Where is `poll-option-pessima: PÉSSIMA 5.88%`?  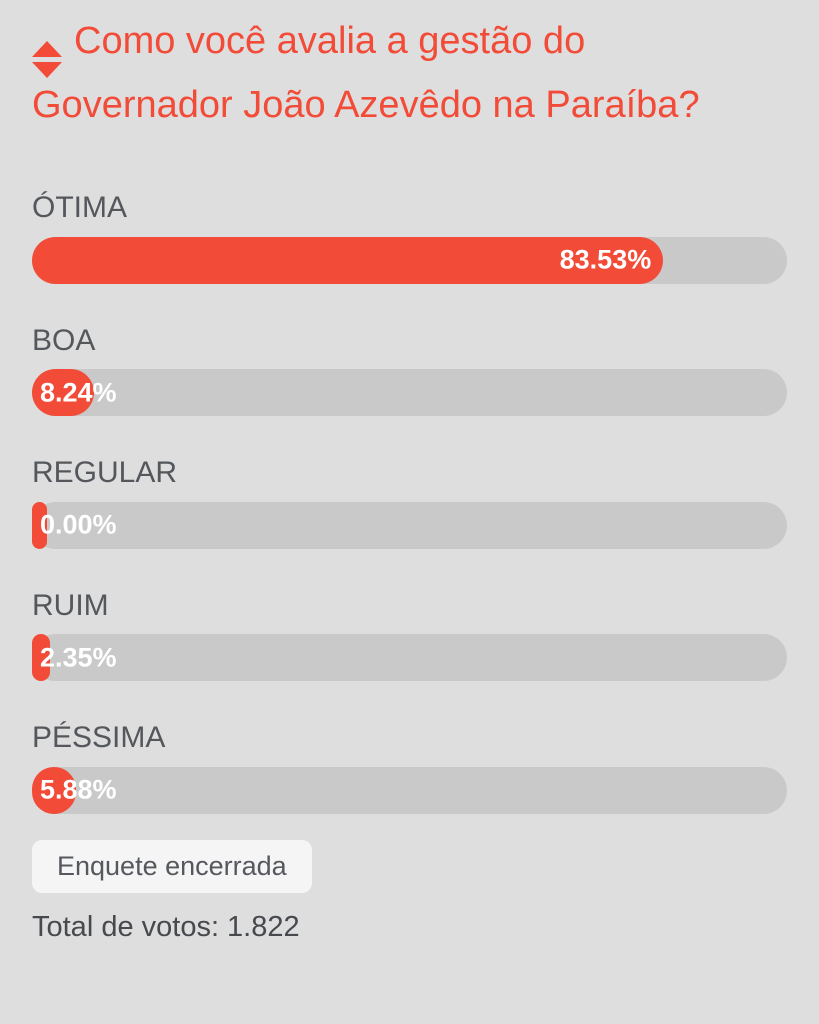 poll-option-pessima: PÉSSIMA 5.88% is located at coordinates (409, 767).